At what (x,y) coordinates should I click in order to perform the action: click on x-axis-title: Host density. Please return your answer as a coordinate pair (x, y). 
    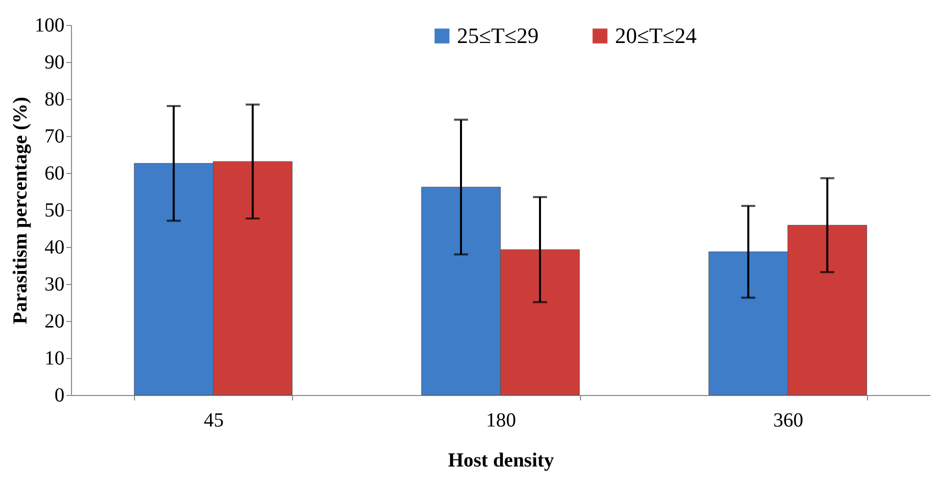
    Looking at the image, I should click on (501, 461).